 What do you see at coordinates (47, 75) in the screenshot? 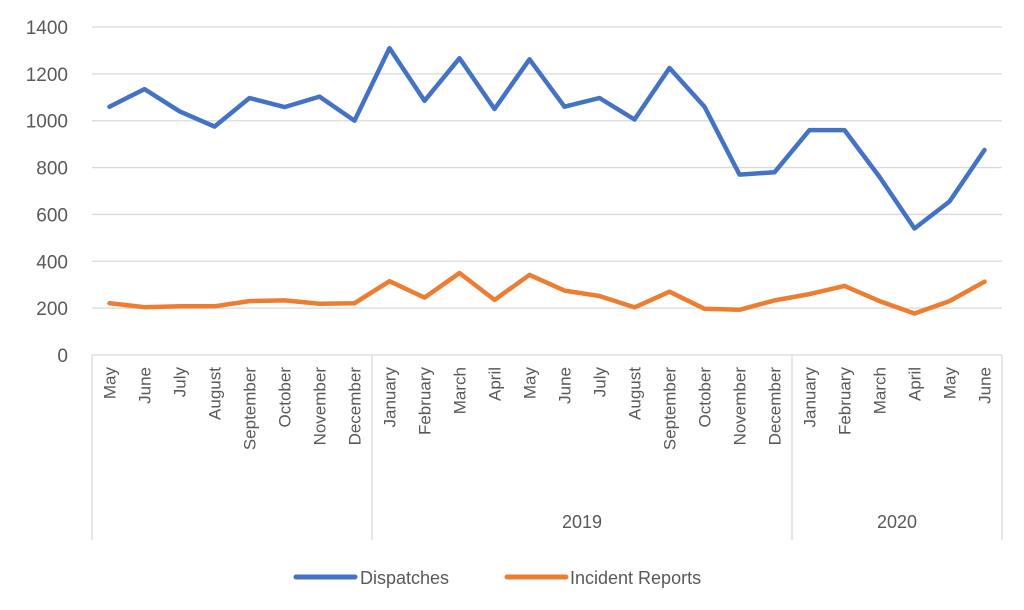
I see `y-tick-label: 1200` at bounding box center [47, 75].